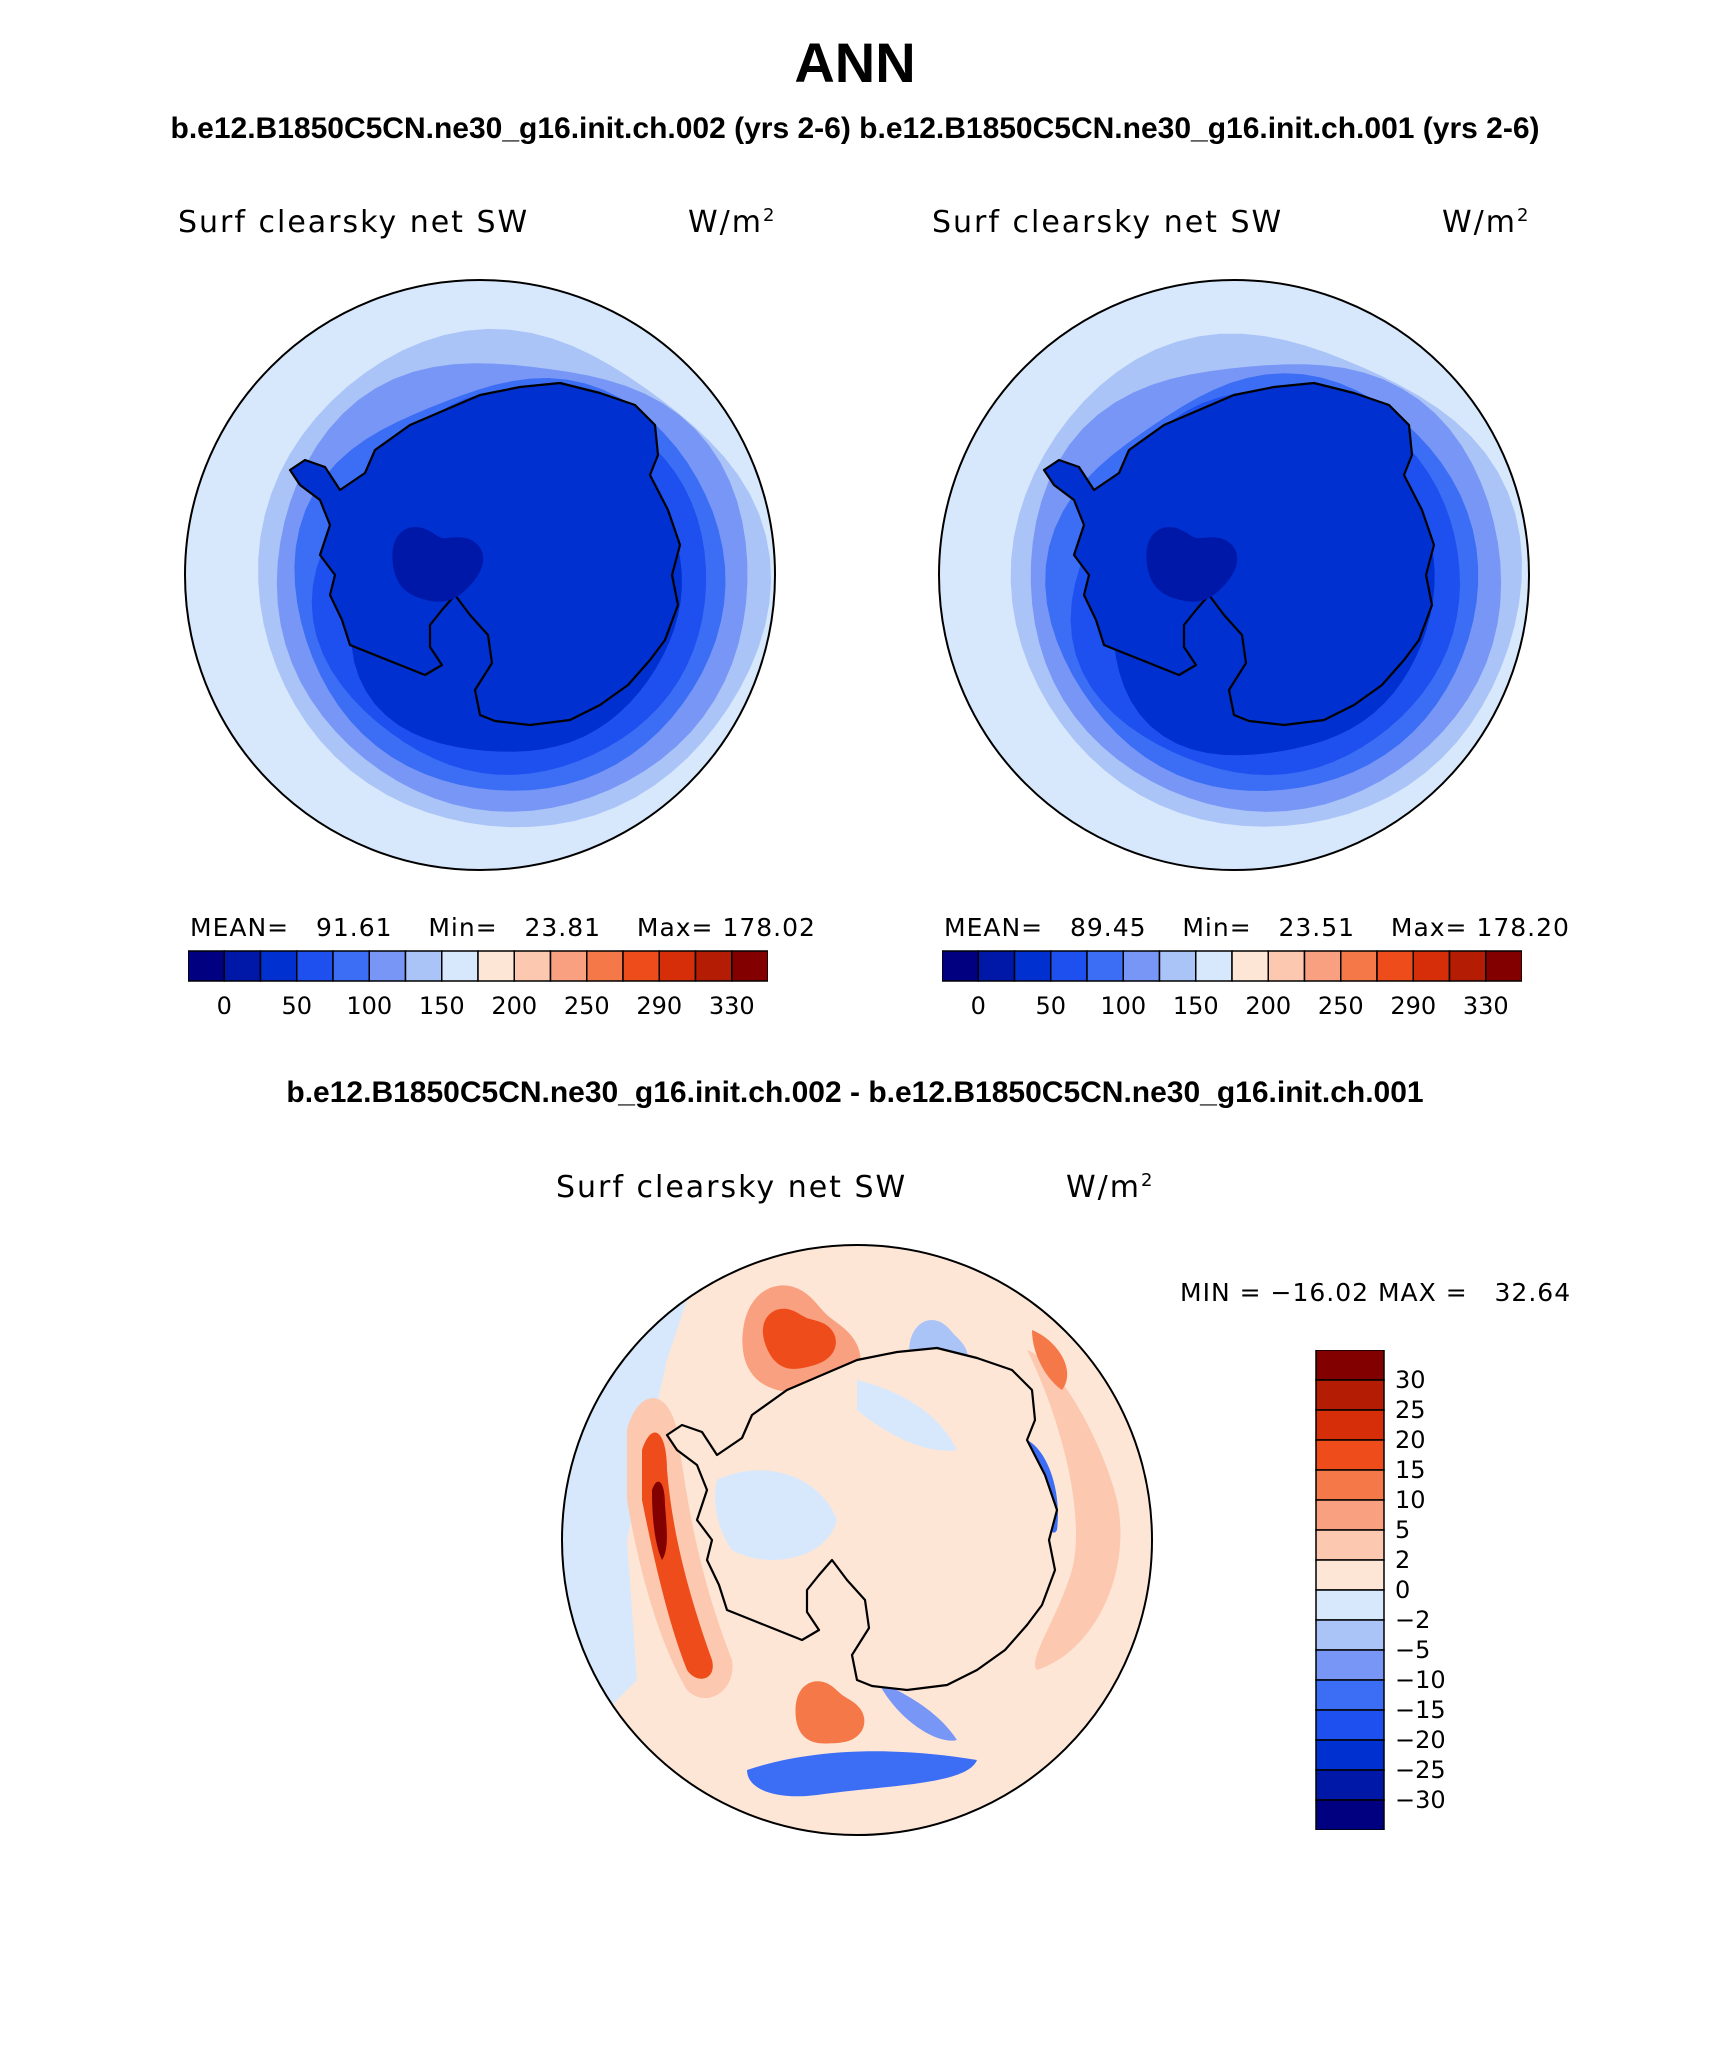 The image size is (1710, 2061). What do you see at coordinates (1074, 1510) in the screenshot?
I see `positive-band-east` at bounding box center [1074, 1510].